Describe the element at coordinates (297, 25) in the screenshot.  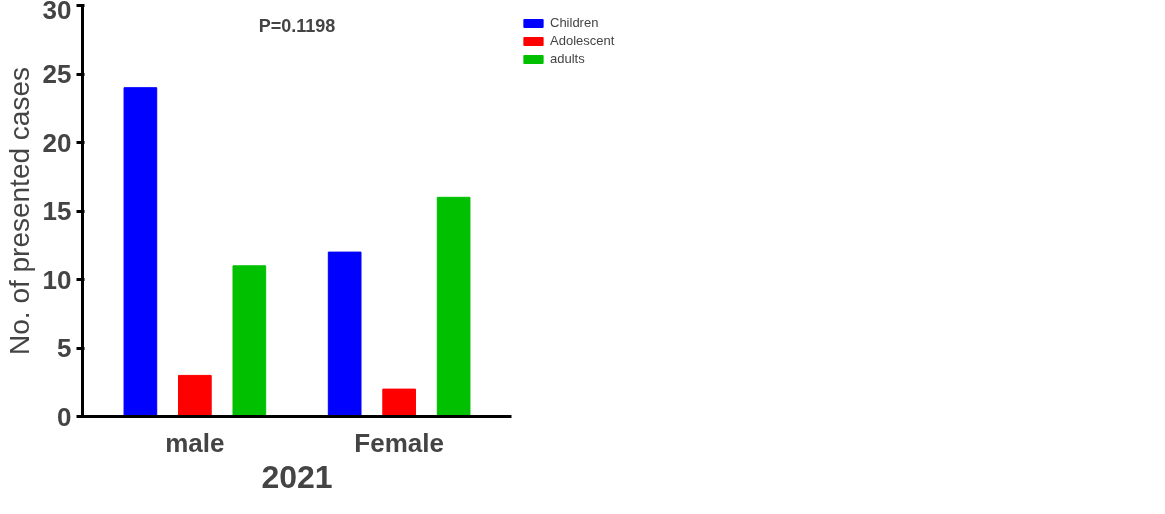
I see `annotation: P=0.1198` at that location.